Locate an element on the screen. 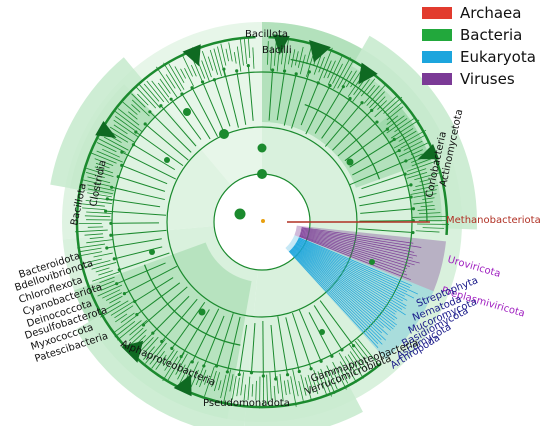  root-node is located at coordinates (240, 214).